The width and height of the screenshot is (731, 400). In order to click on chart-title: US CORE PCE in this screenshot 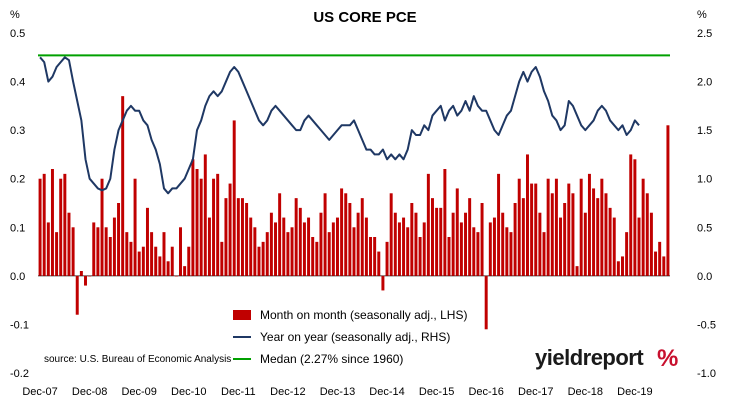, I will do `click(364, 17)`.